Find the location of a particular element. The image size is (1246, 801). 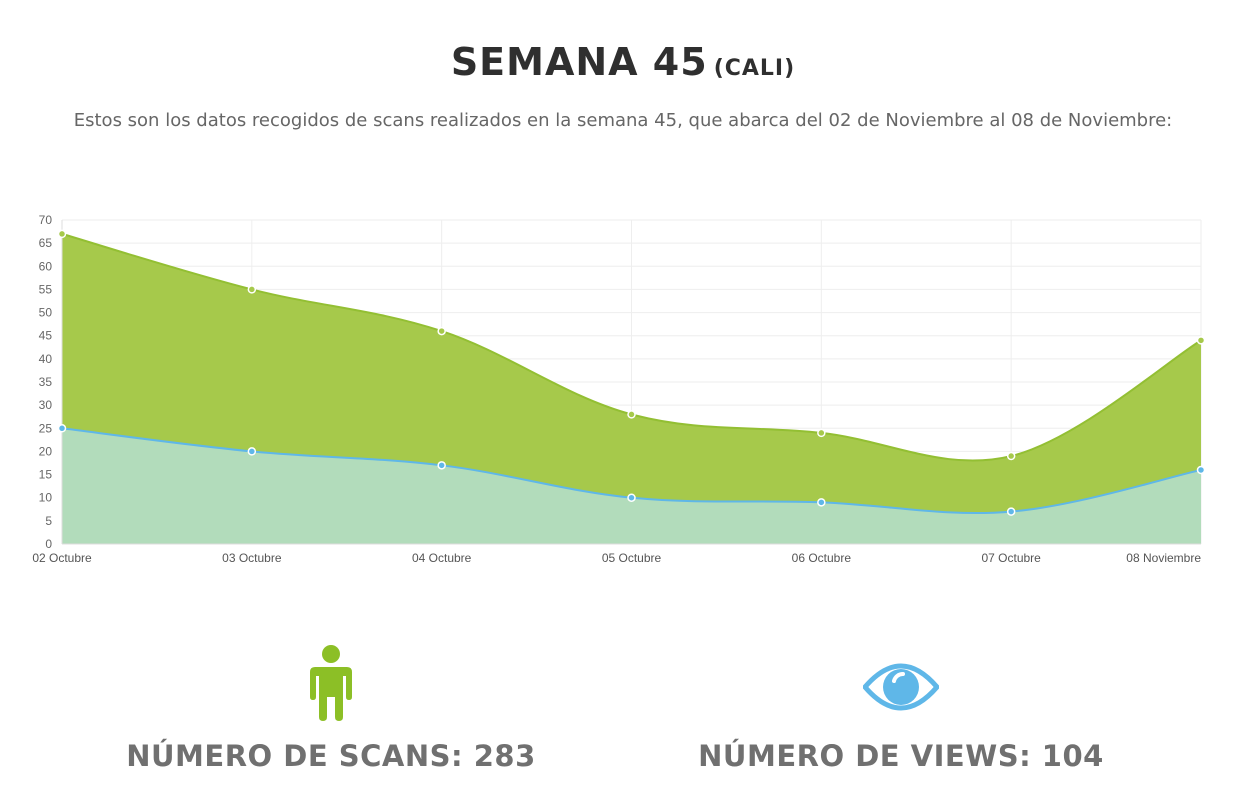

y-tick-label: 15 is located at coordinates (46, 475).